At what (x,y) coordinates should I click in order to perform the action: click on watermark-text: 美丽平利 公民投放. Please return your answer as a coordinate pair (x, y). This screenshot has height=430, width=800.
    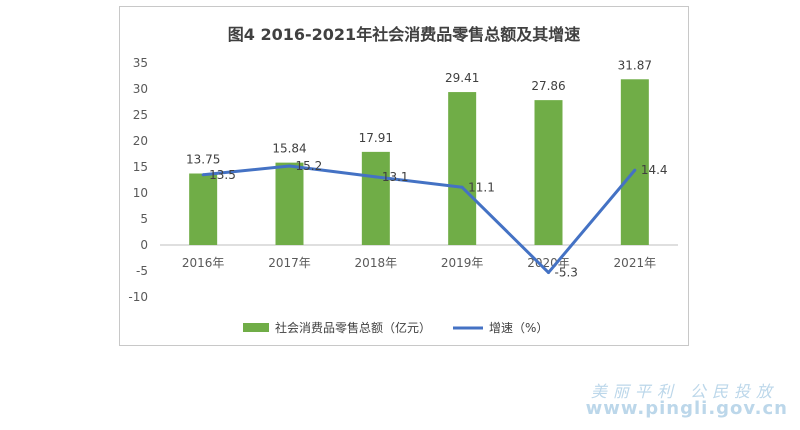
    Looking at the image, I should click on (684, 391).